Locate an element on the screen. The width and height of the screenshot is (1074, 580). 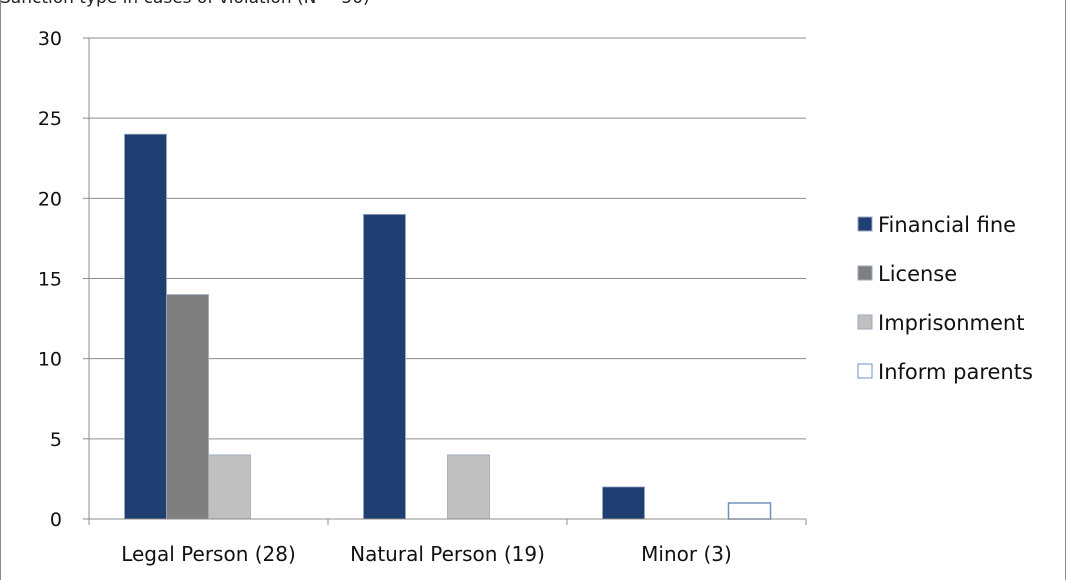
y-tick-label: 15 is located at coordinates (50, 280).